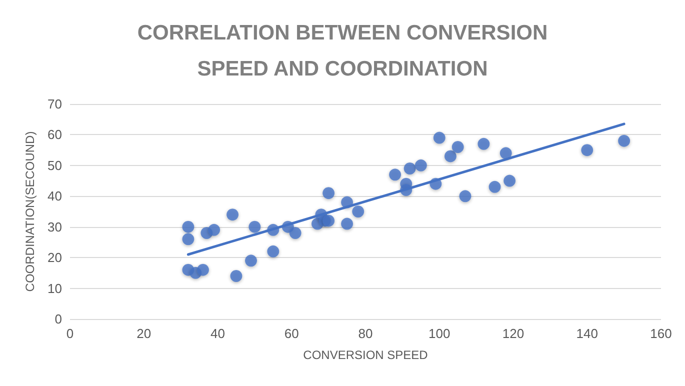  Describe the element at coordinates (513, 333) in the screenshot. I see `x-tick-label: 120` at that location.